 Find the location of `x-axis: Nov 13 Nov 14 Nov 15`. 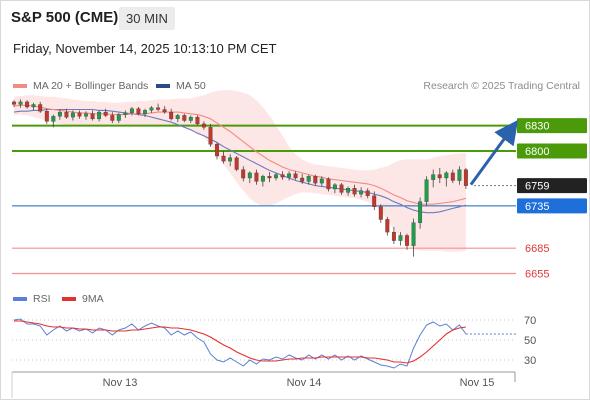

x-axis: Nov 13 Nov 14 Nov 15 is located at coordinates (263, 384).